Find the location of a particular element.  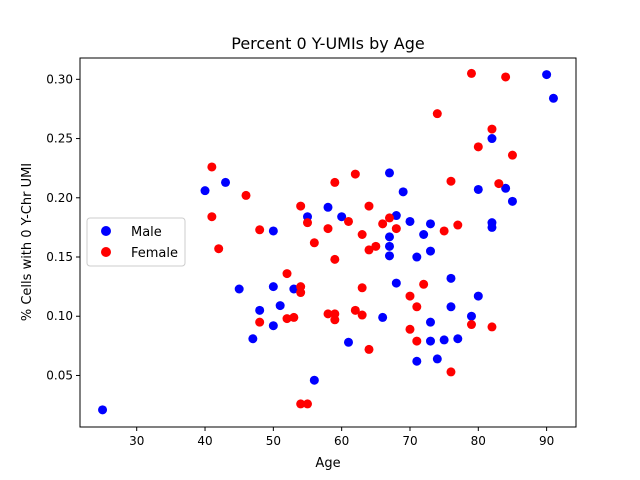

x-tick-label: 90 is located at coordinates (546, 441).